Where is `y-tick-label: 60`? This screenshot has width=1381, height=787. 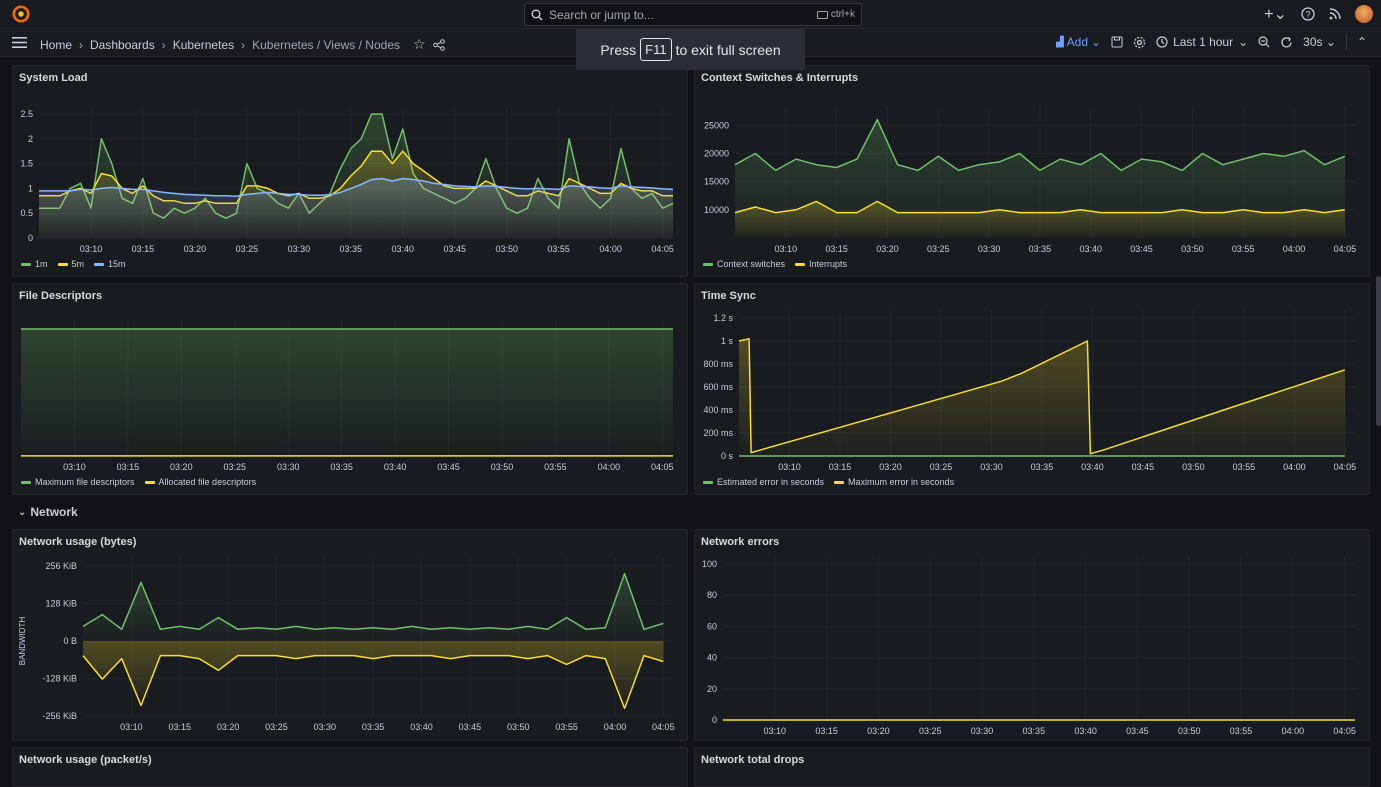 y-tick-label: 60 is located at coordinates (712, 626).